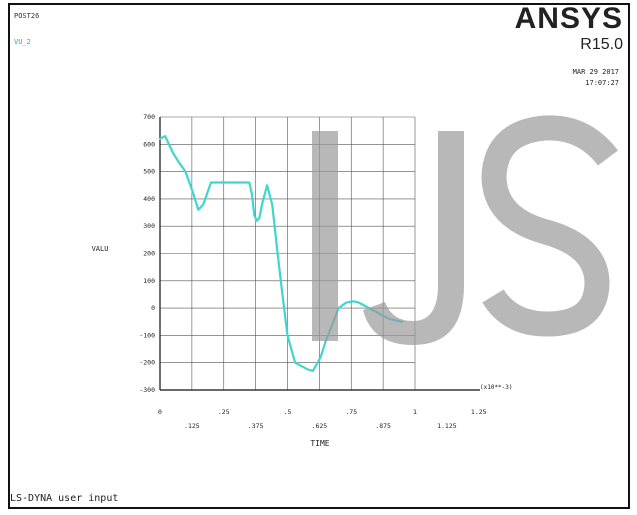 The height and width of the screenshot is (515, 637). What do you see at coordinates (447, 426) in the screenshot?
I see `x-tick-label: 1.125` at bounding box center [447, 426].